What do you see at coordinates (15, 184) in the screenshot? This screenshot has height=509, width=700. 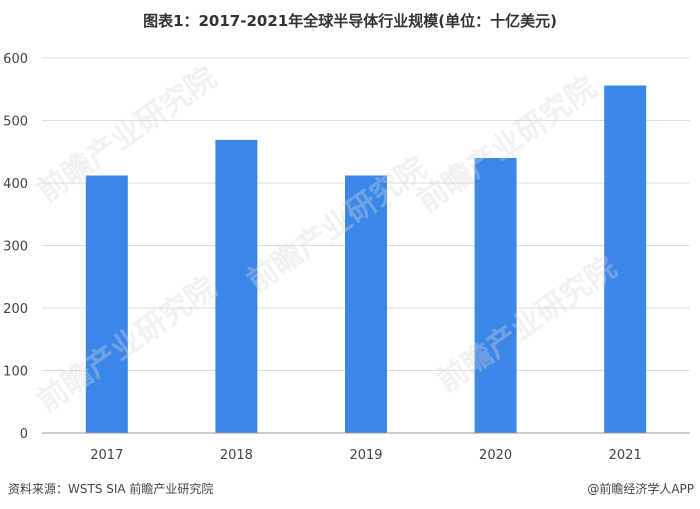 I see `y-tick-label: 400` at bounding box center [15, 184].